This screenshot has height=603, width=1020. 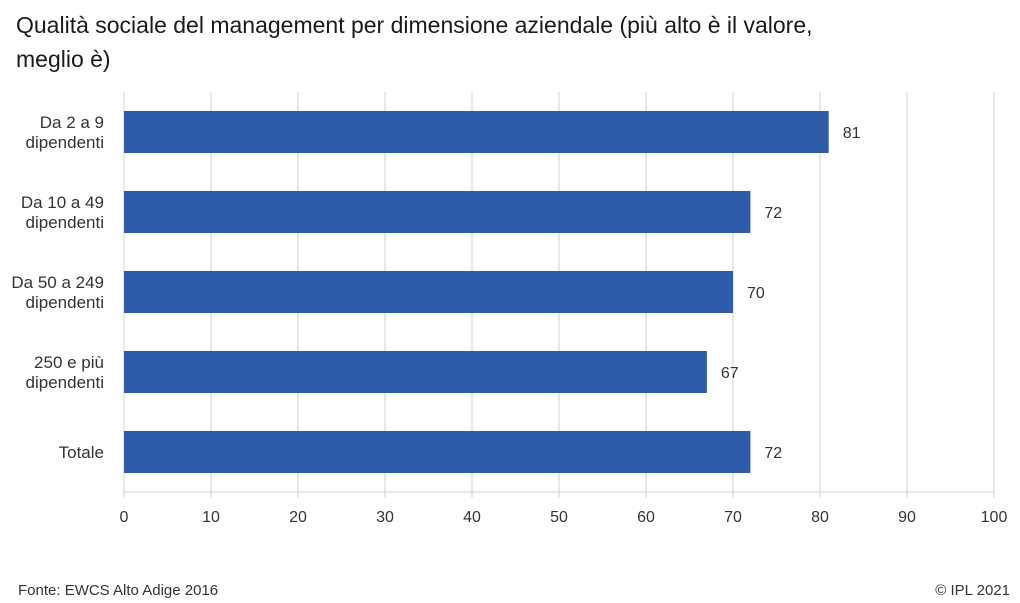 What do you see at coordinates (852, 133) in the screenshot?
I see `data-label: 81` at bounding box center [852, 133].